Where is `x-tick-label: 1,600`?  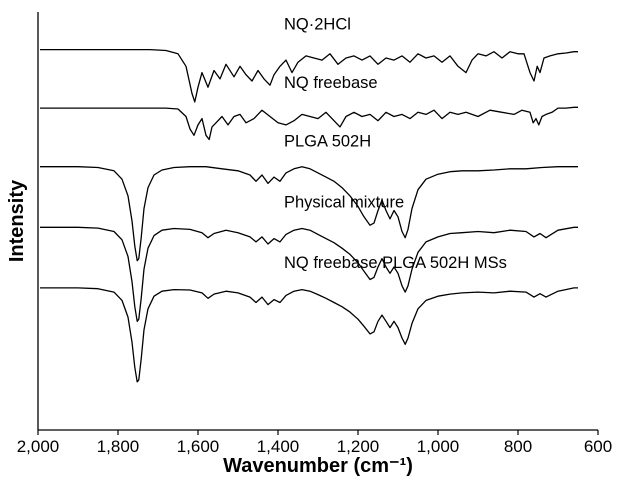 x-tick-label: 1,600 is located at coordinates (198, 446).